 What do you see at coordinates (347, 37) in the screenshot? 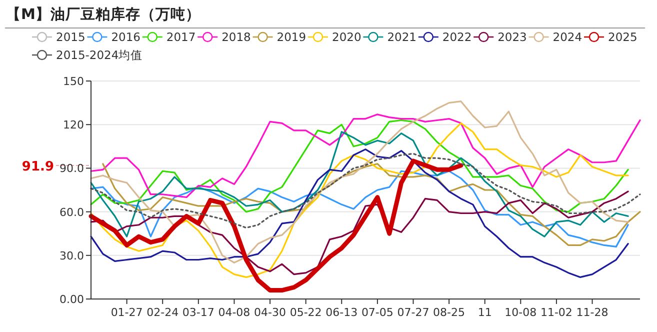
I see `legend-label: 2020` at bounding box center [347, 37].